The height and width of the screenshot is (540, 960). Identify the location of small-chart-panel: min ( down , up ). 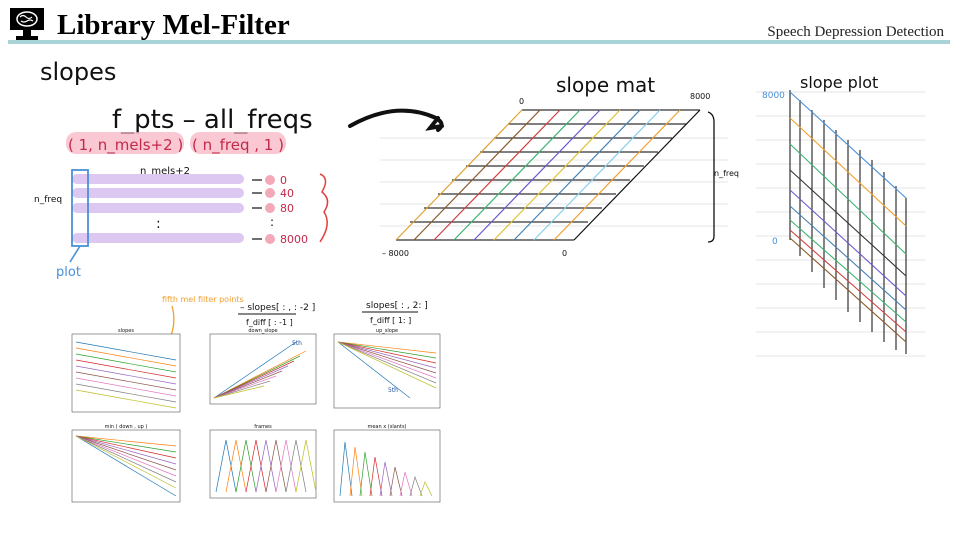
(126, 463).